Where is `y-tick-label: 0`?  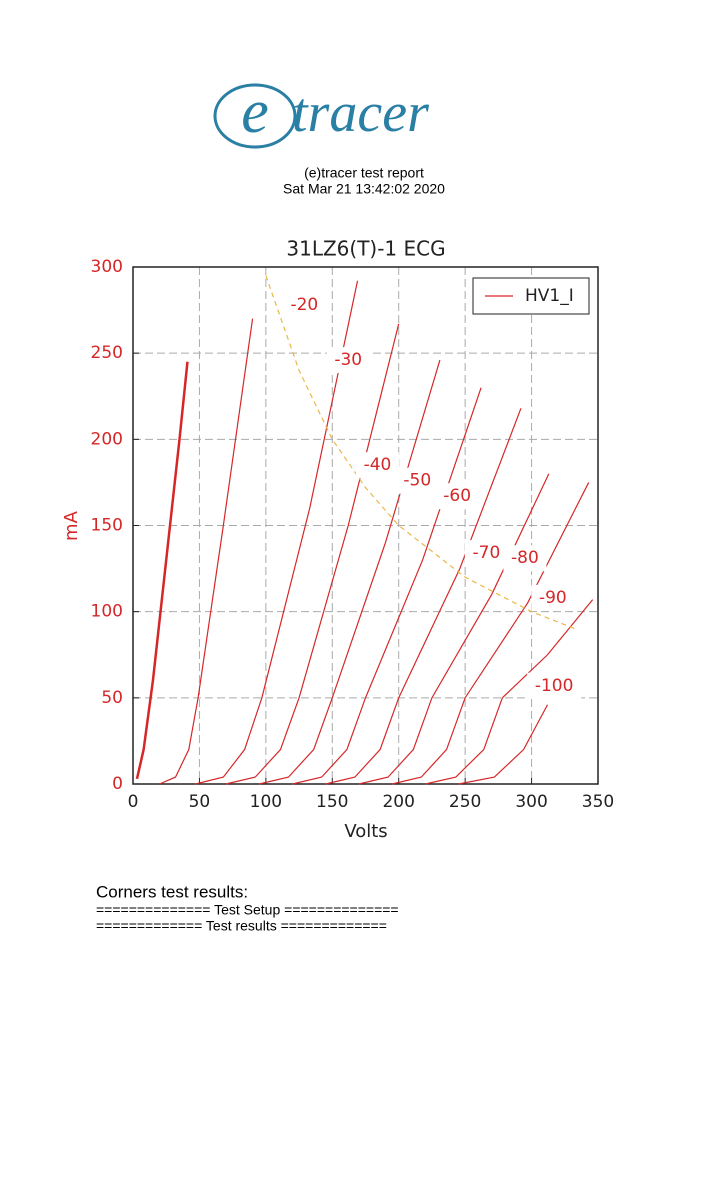 y-tick-label: 0 is located at coordinates (117, 784).